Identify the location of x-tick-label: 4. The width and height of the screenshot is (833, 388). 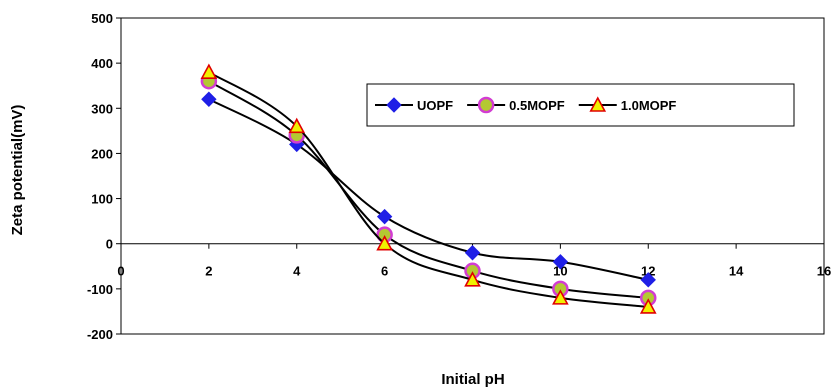
(297, 271).